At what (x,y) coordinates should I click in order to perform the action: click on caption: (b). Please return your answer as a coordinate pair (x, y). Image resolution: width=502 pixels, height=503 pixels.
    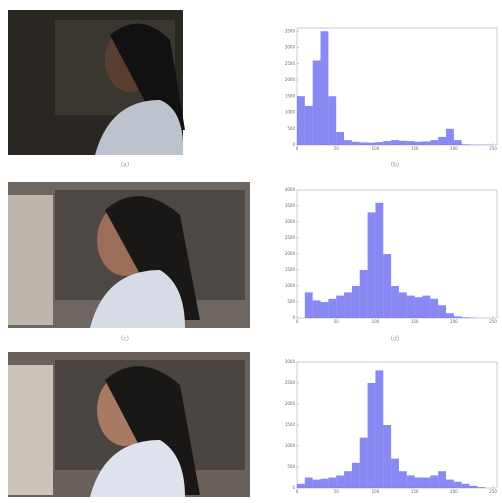
    Looking at the image, I should click on (395, 165).